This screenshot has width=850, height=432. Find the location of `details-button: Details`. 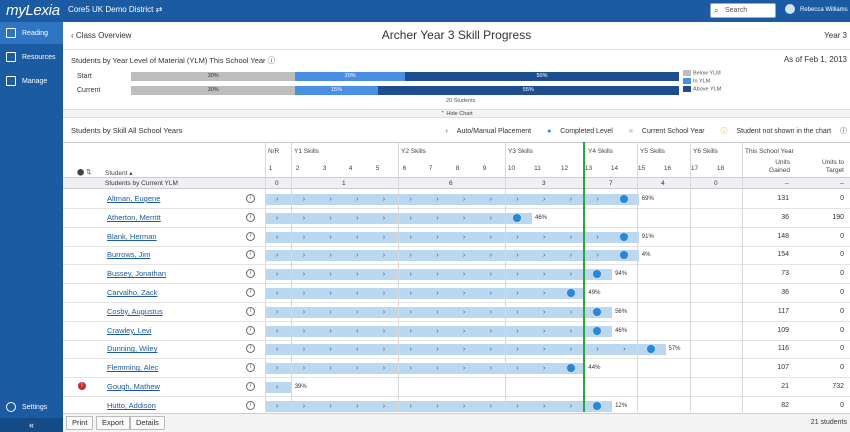

details-button: Details is located at coordinates (147, 423).